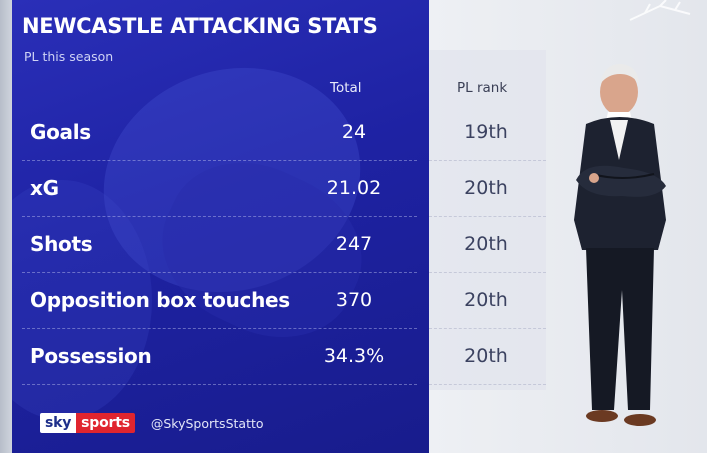 This screenshot has width=707, height=453. I want to click on stat-label: Possession, so click(91, 356).